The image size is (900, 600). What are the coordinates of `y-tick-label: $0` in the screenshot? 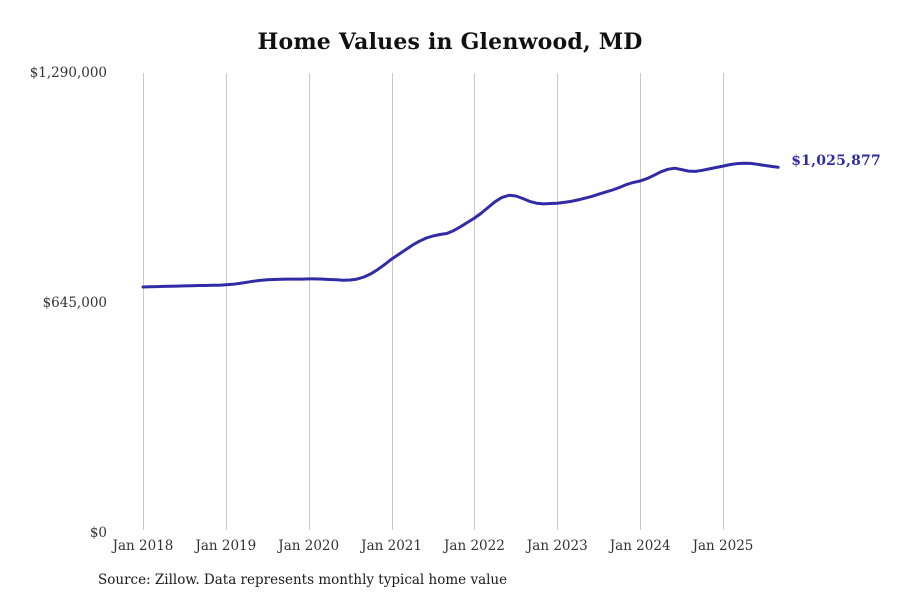 It's located at (98, 533).